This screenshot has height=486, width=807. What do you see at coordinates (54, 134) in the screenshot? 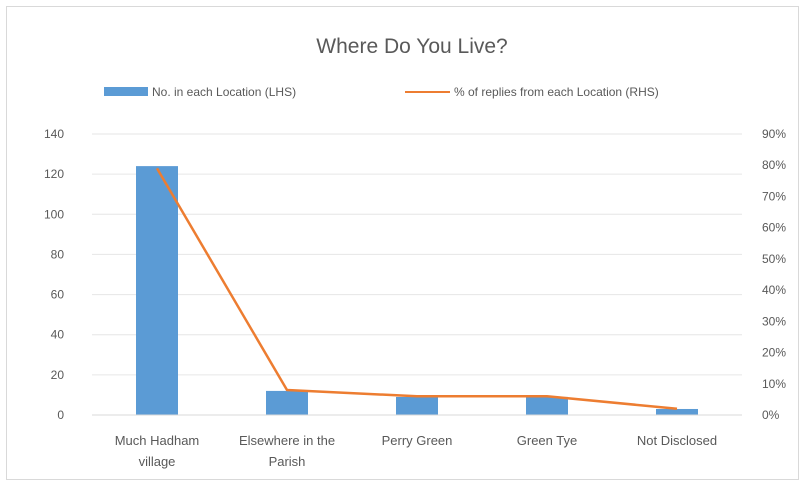
I see `left-tick-label: 140` at bounding box center [54, 134].